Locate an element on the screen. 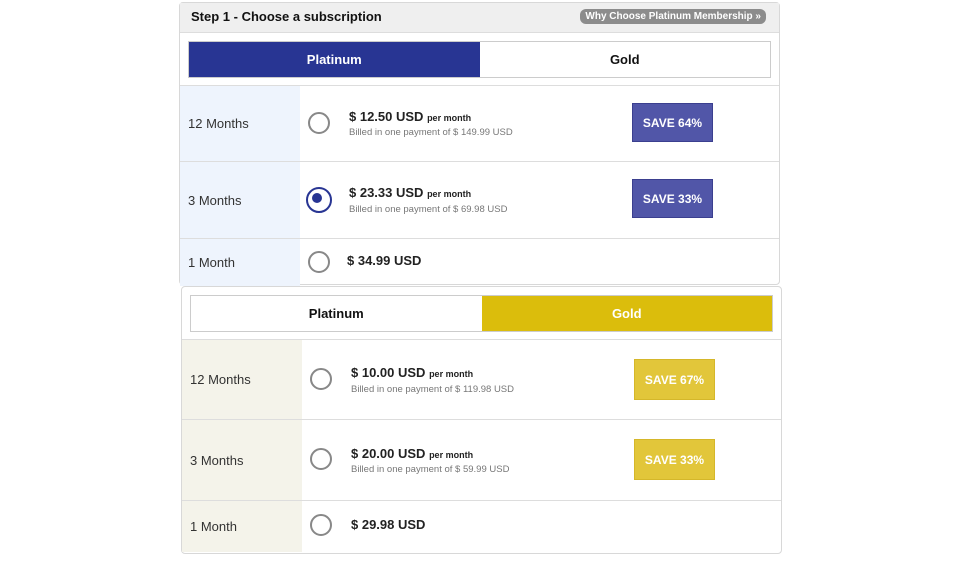 Image resolution: width=960 pixels, height=561 pixels. billed-note: Billed in one payment of $ 119.98 USD is located at coordinates (433, 389).